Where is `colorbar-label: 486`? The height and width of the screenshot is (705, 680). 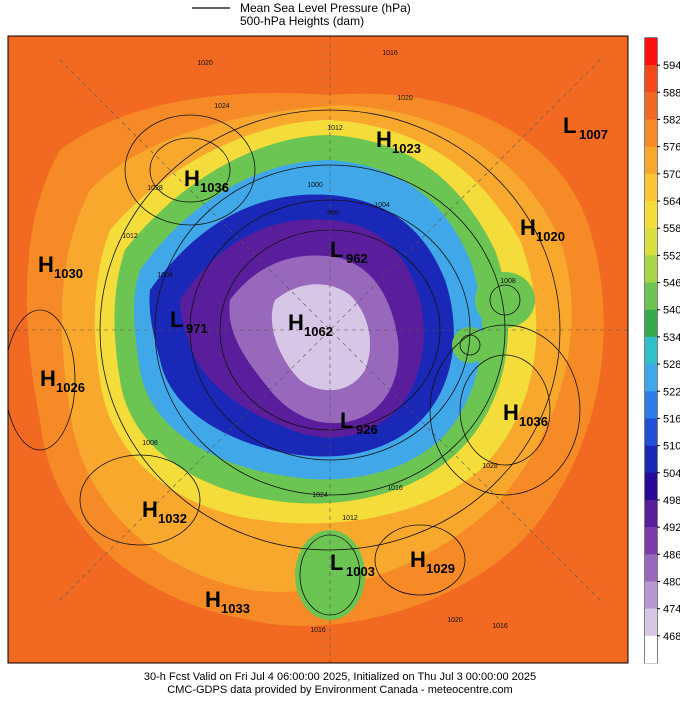 colorbar-label: 486 is located at coordinates (671, 555).